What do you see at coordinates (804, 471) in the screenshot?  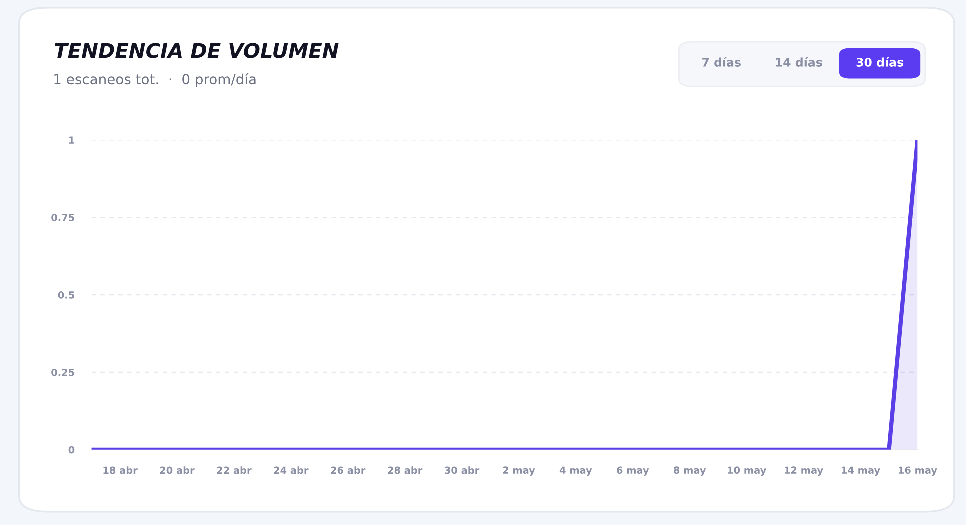 I see `x-tick-label: 12 may` at bounding box center [804, 471].